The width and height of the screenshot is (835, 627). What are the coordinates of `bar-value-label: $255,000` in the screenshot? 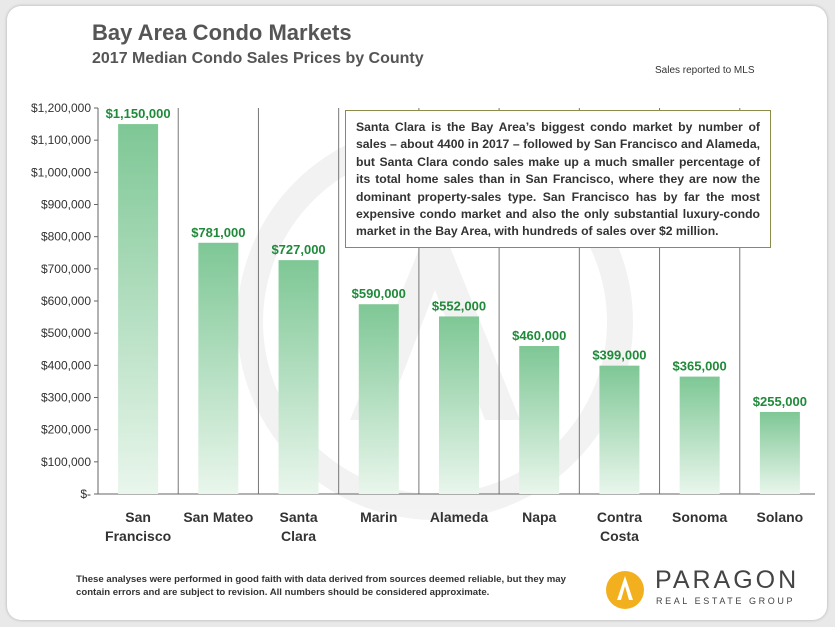 It's located at (780, 401).